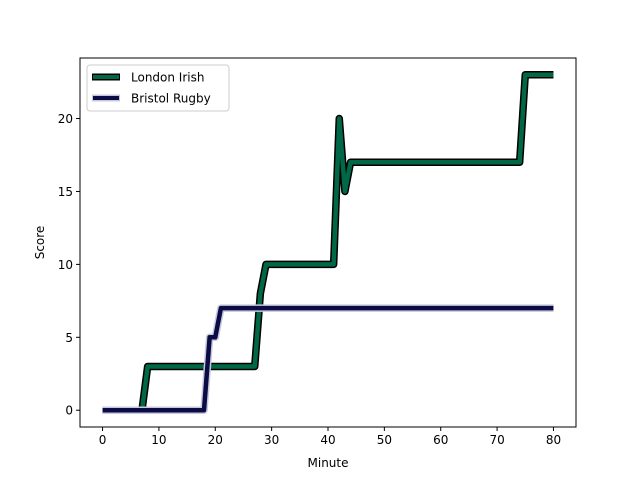  Describe the element at coordinates (103, 440) in the screenshot. I see `x-tick-label: 0` at that location.